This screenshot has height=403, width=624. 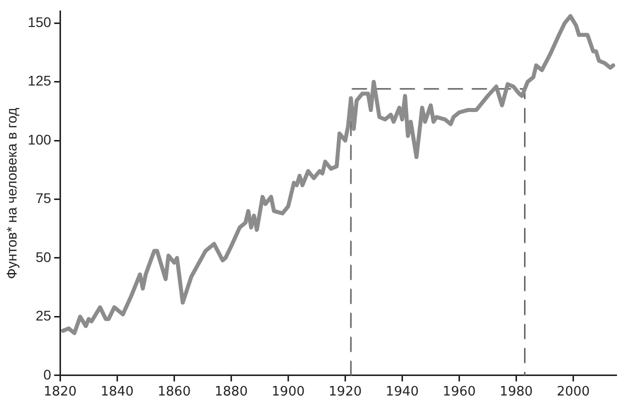 I want to click on y-tick-label: 75, so click(x=44, y=198).